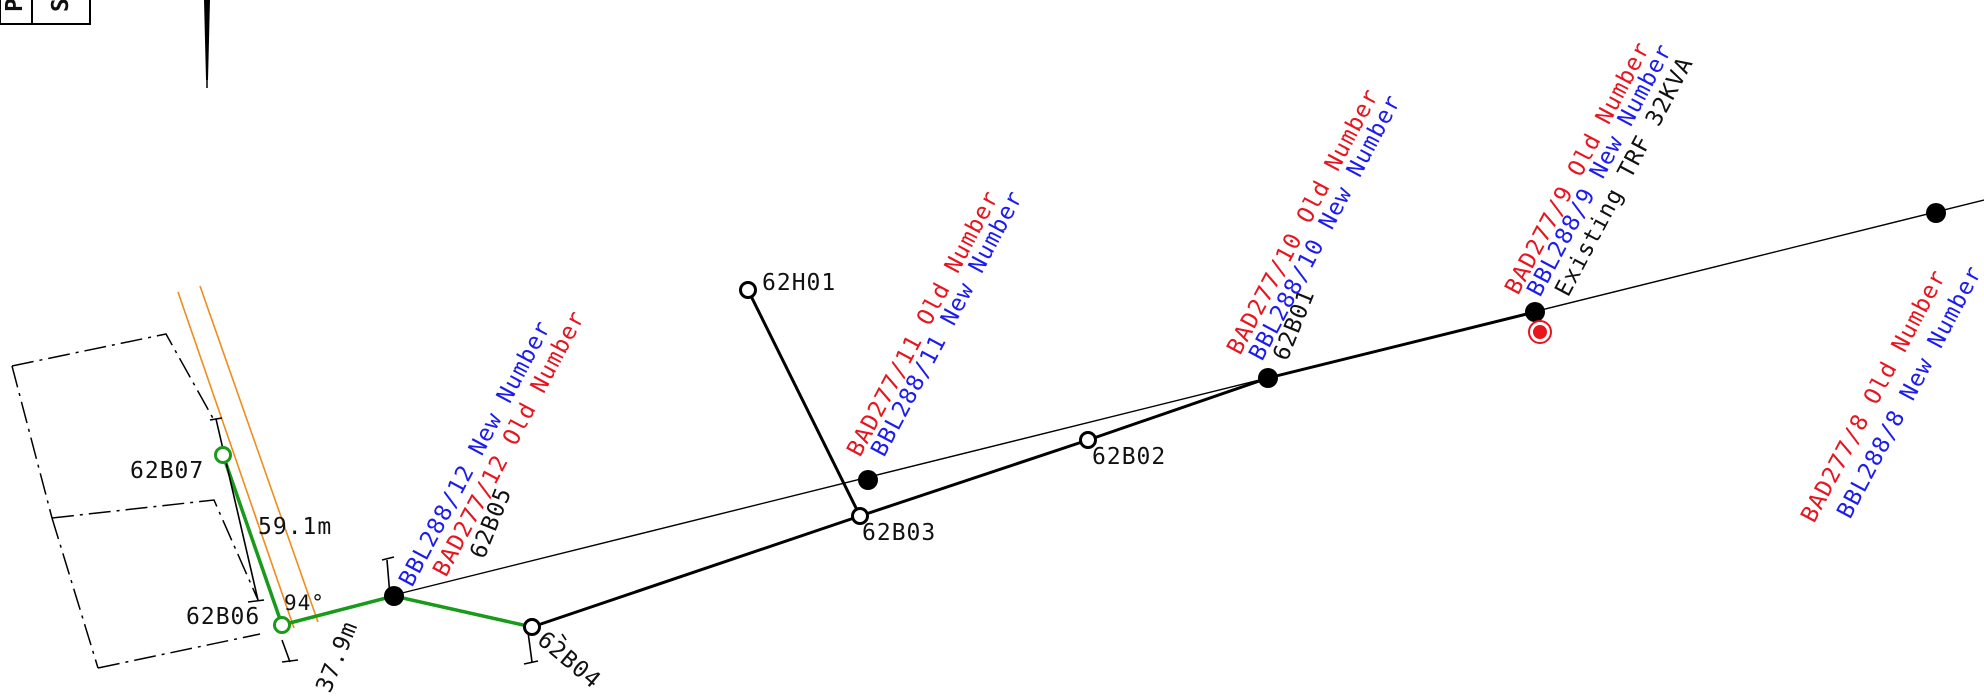 Image resolution: width=1984 pixels, height=698 pixels. What do you see at coordinates (1129, 457) in the screenshot?
I see `label-62B02: 62B02` at bounding box center [1129, 457].